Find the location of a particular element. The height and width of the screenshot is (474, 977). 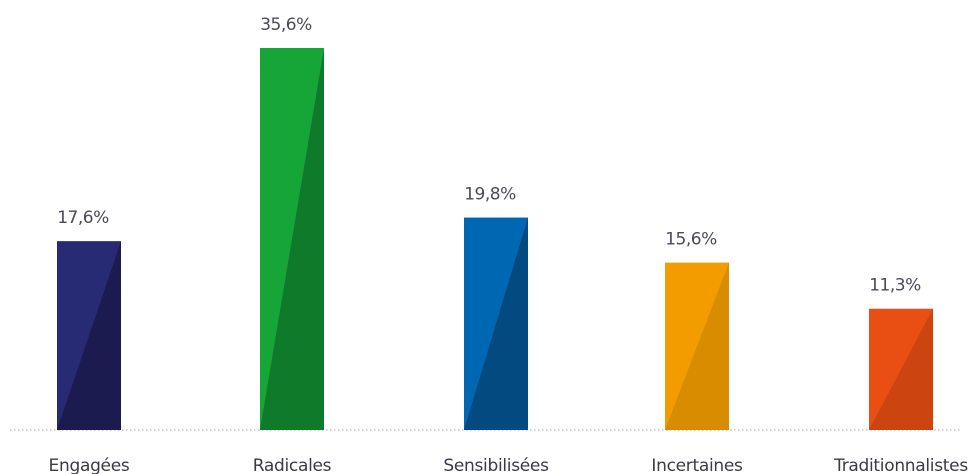

category-label: Traditionnalistes is located at coordinates (900, 465).